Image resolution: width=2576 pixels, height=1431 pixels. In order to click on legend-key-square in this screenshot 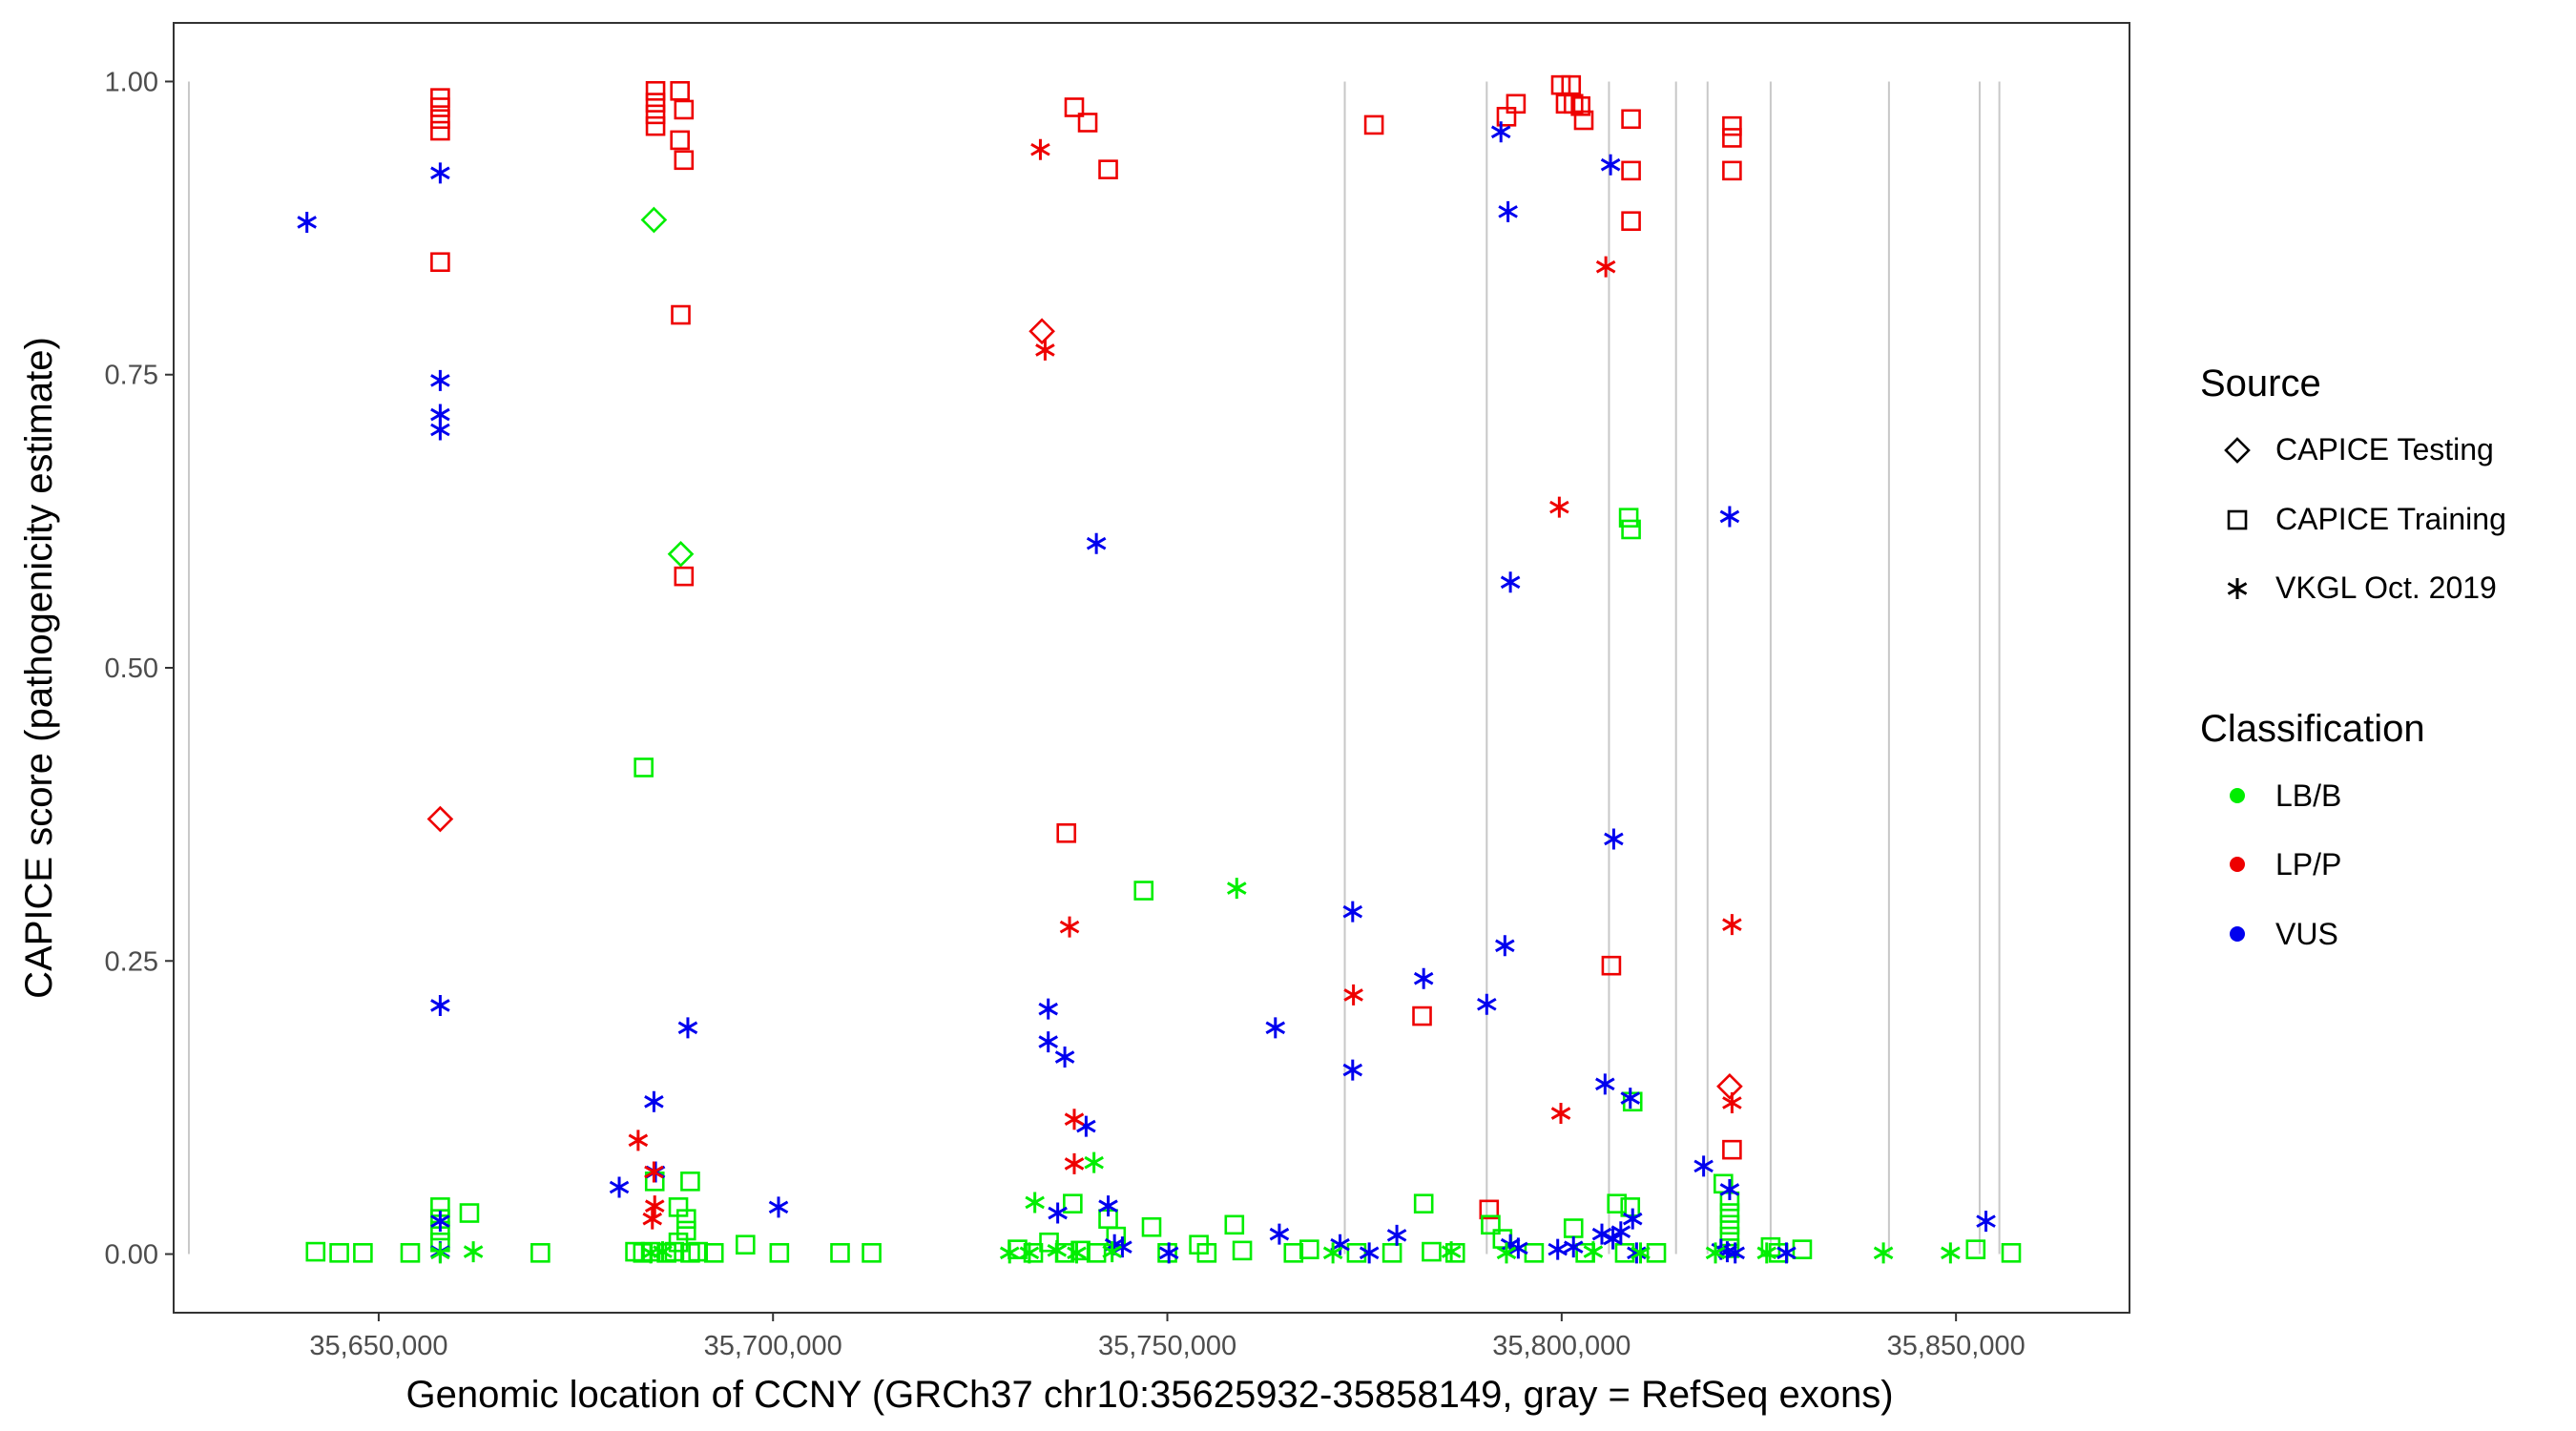, I will do `click(2237, 519)`.